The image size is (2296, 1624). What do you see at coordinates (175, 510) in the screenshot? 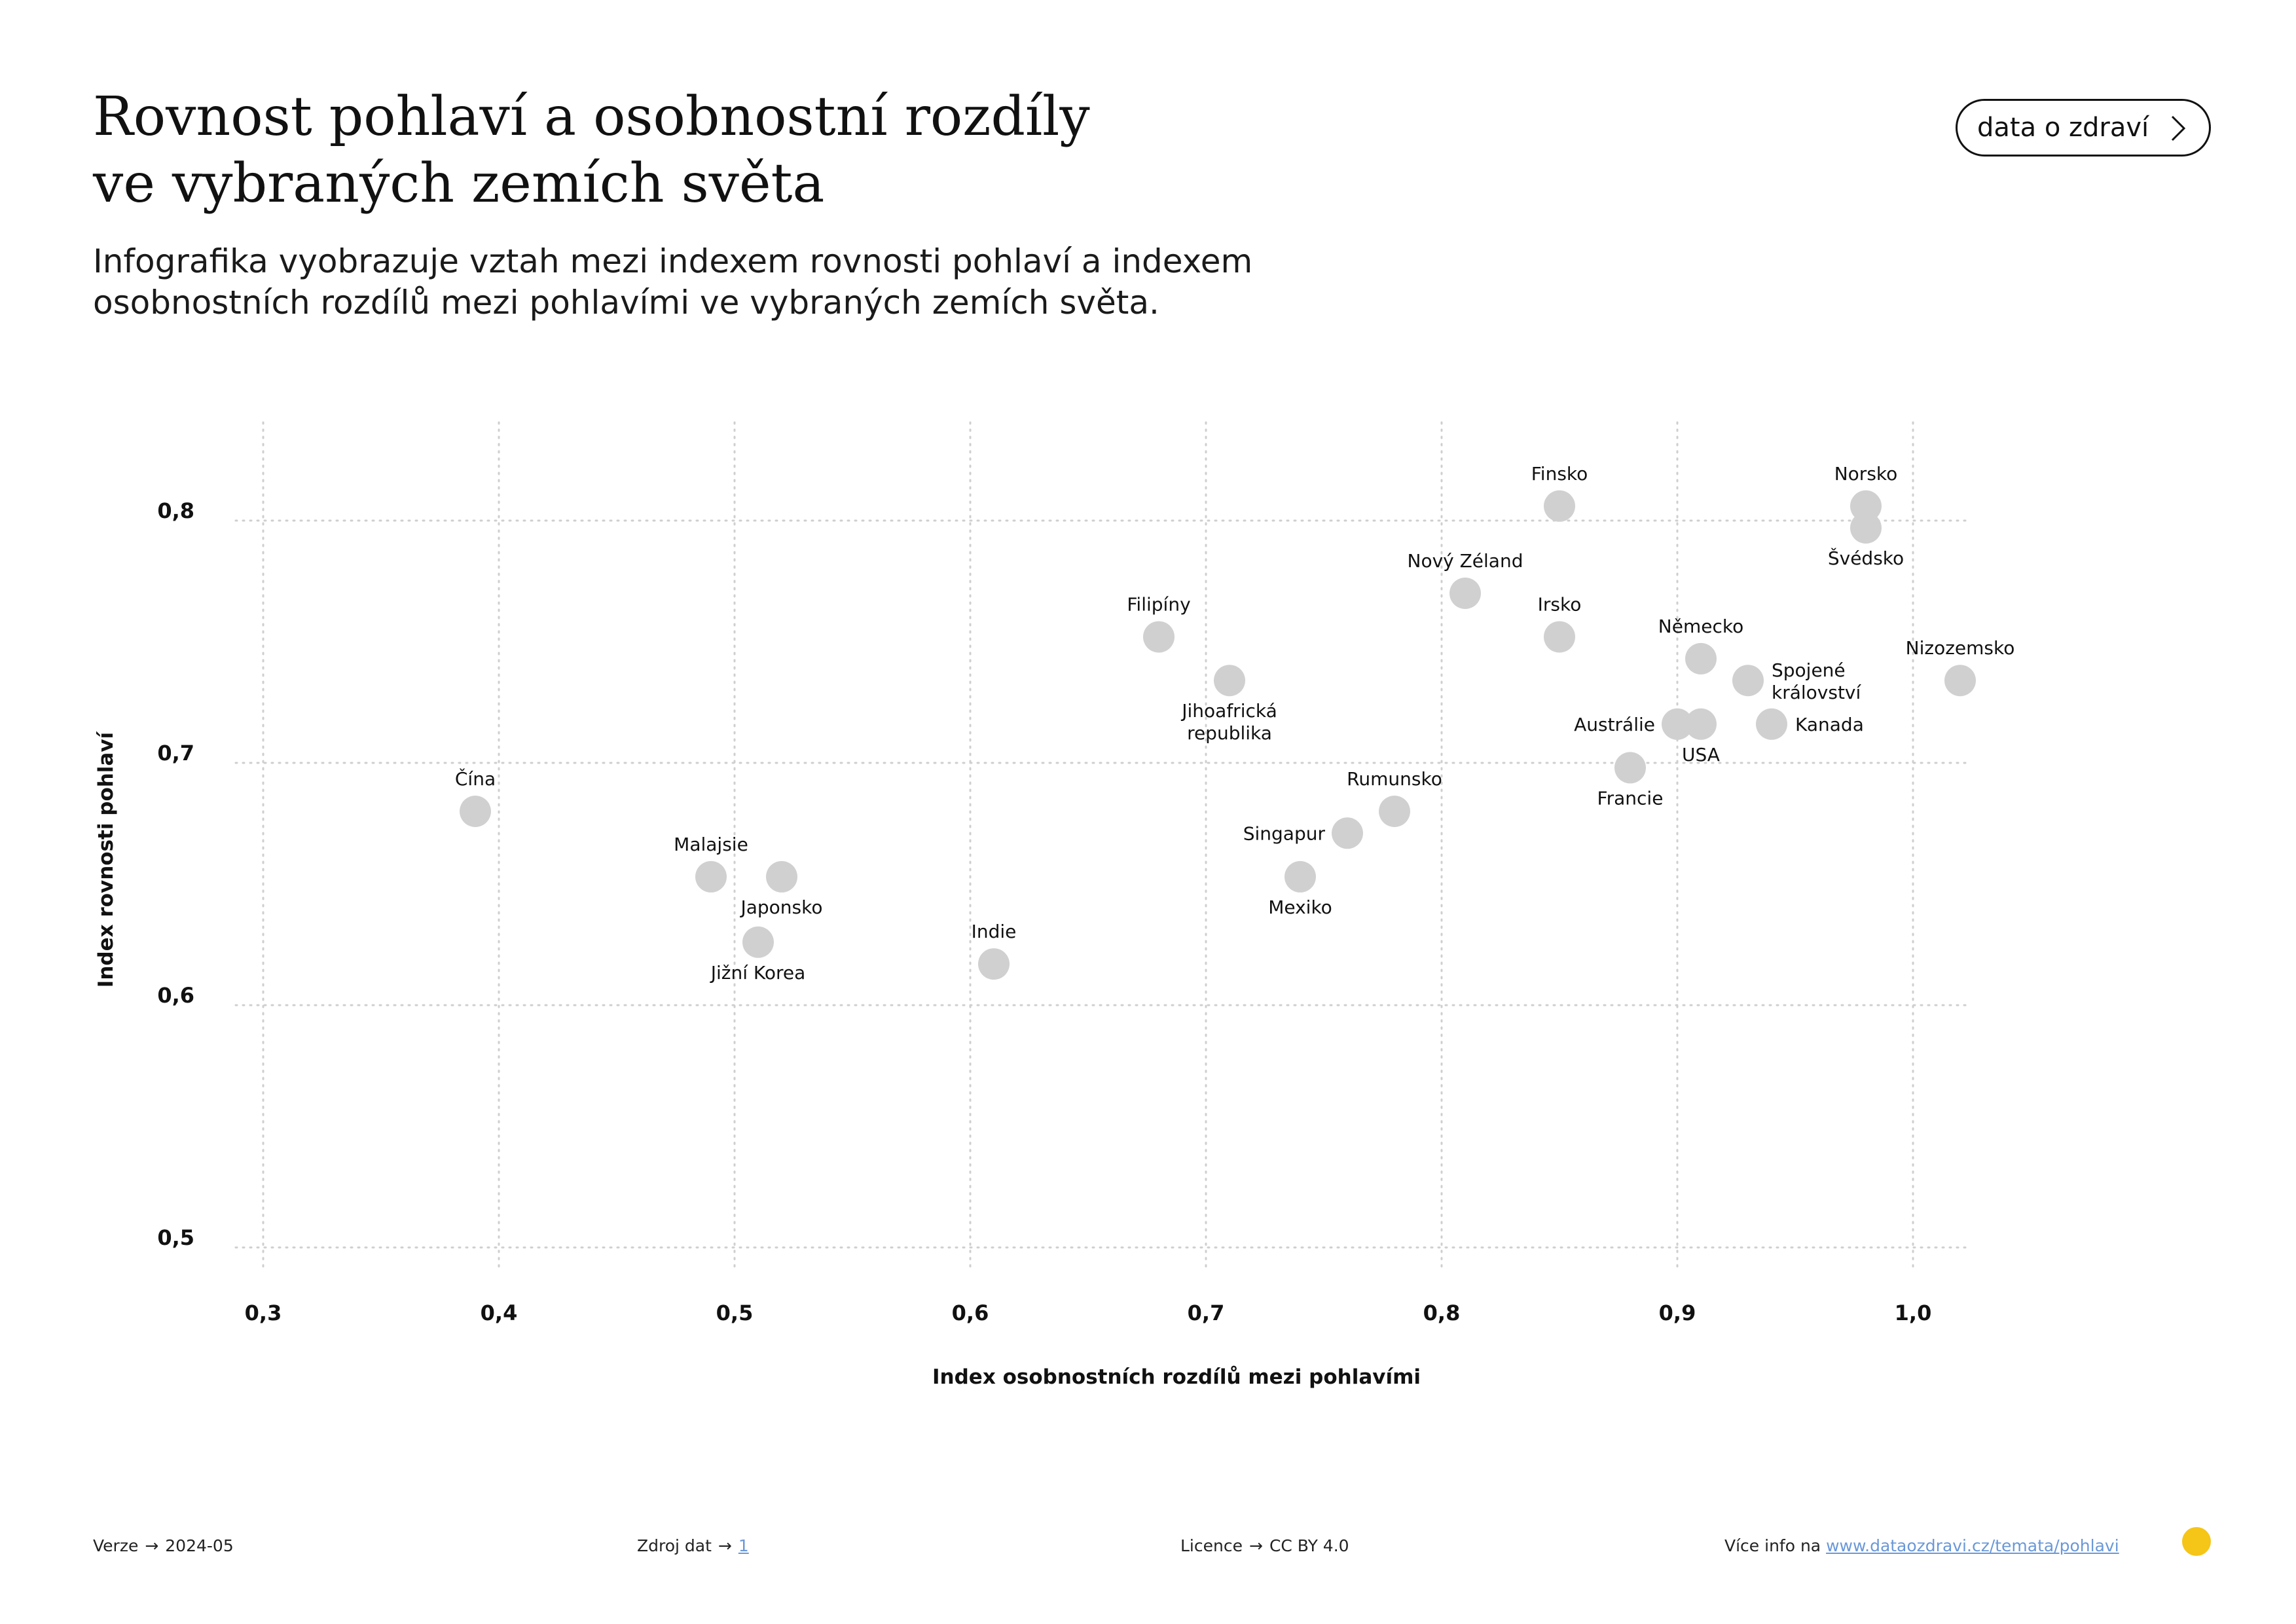
I see `y-tick-label: 0,8` at bounding box center [175, 510].